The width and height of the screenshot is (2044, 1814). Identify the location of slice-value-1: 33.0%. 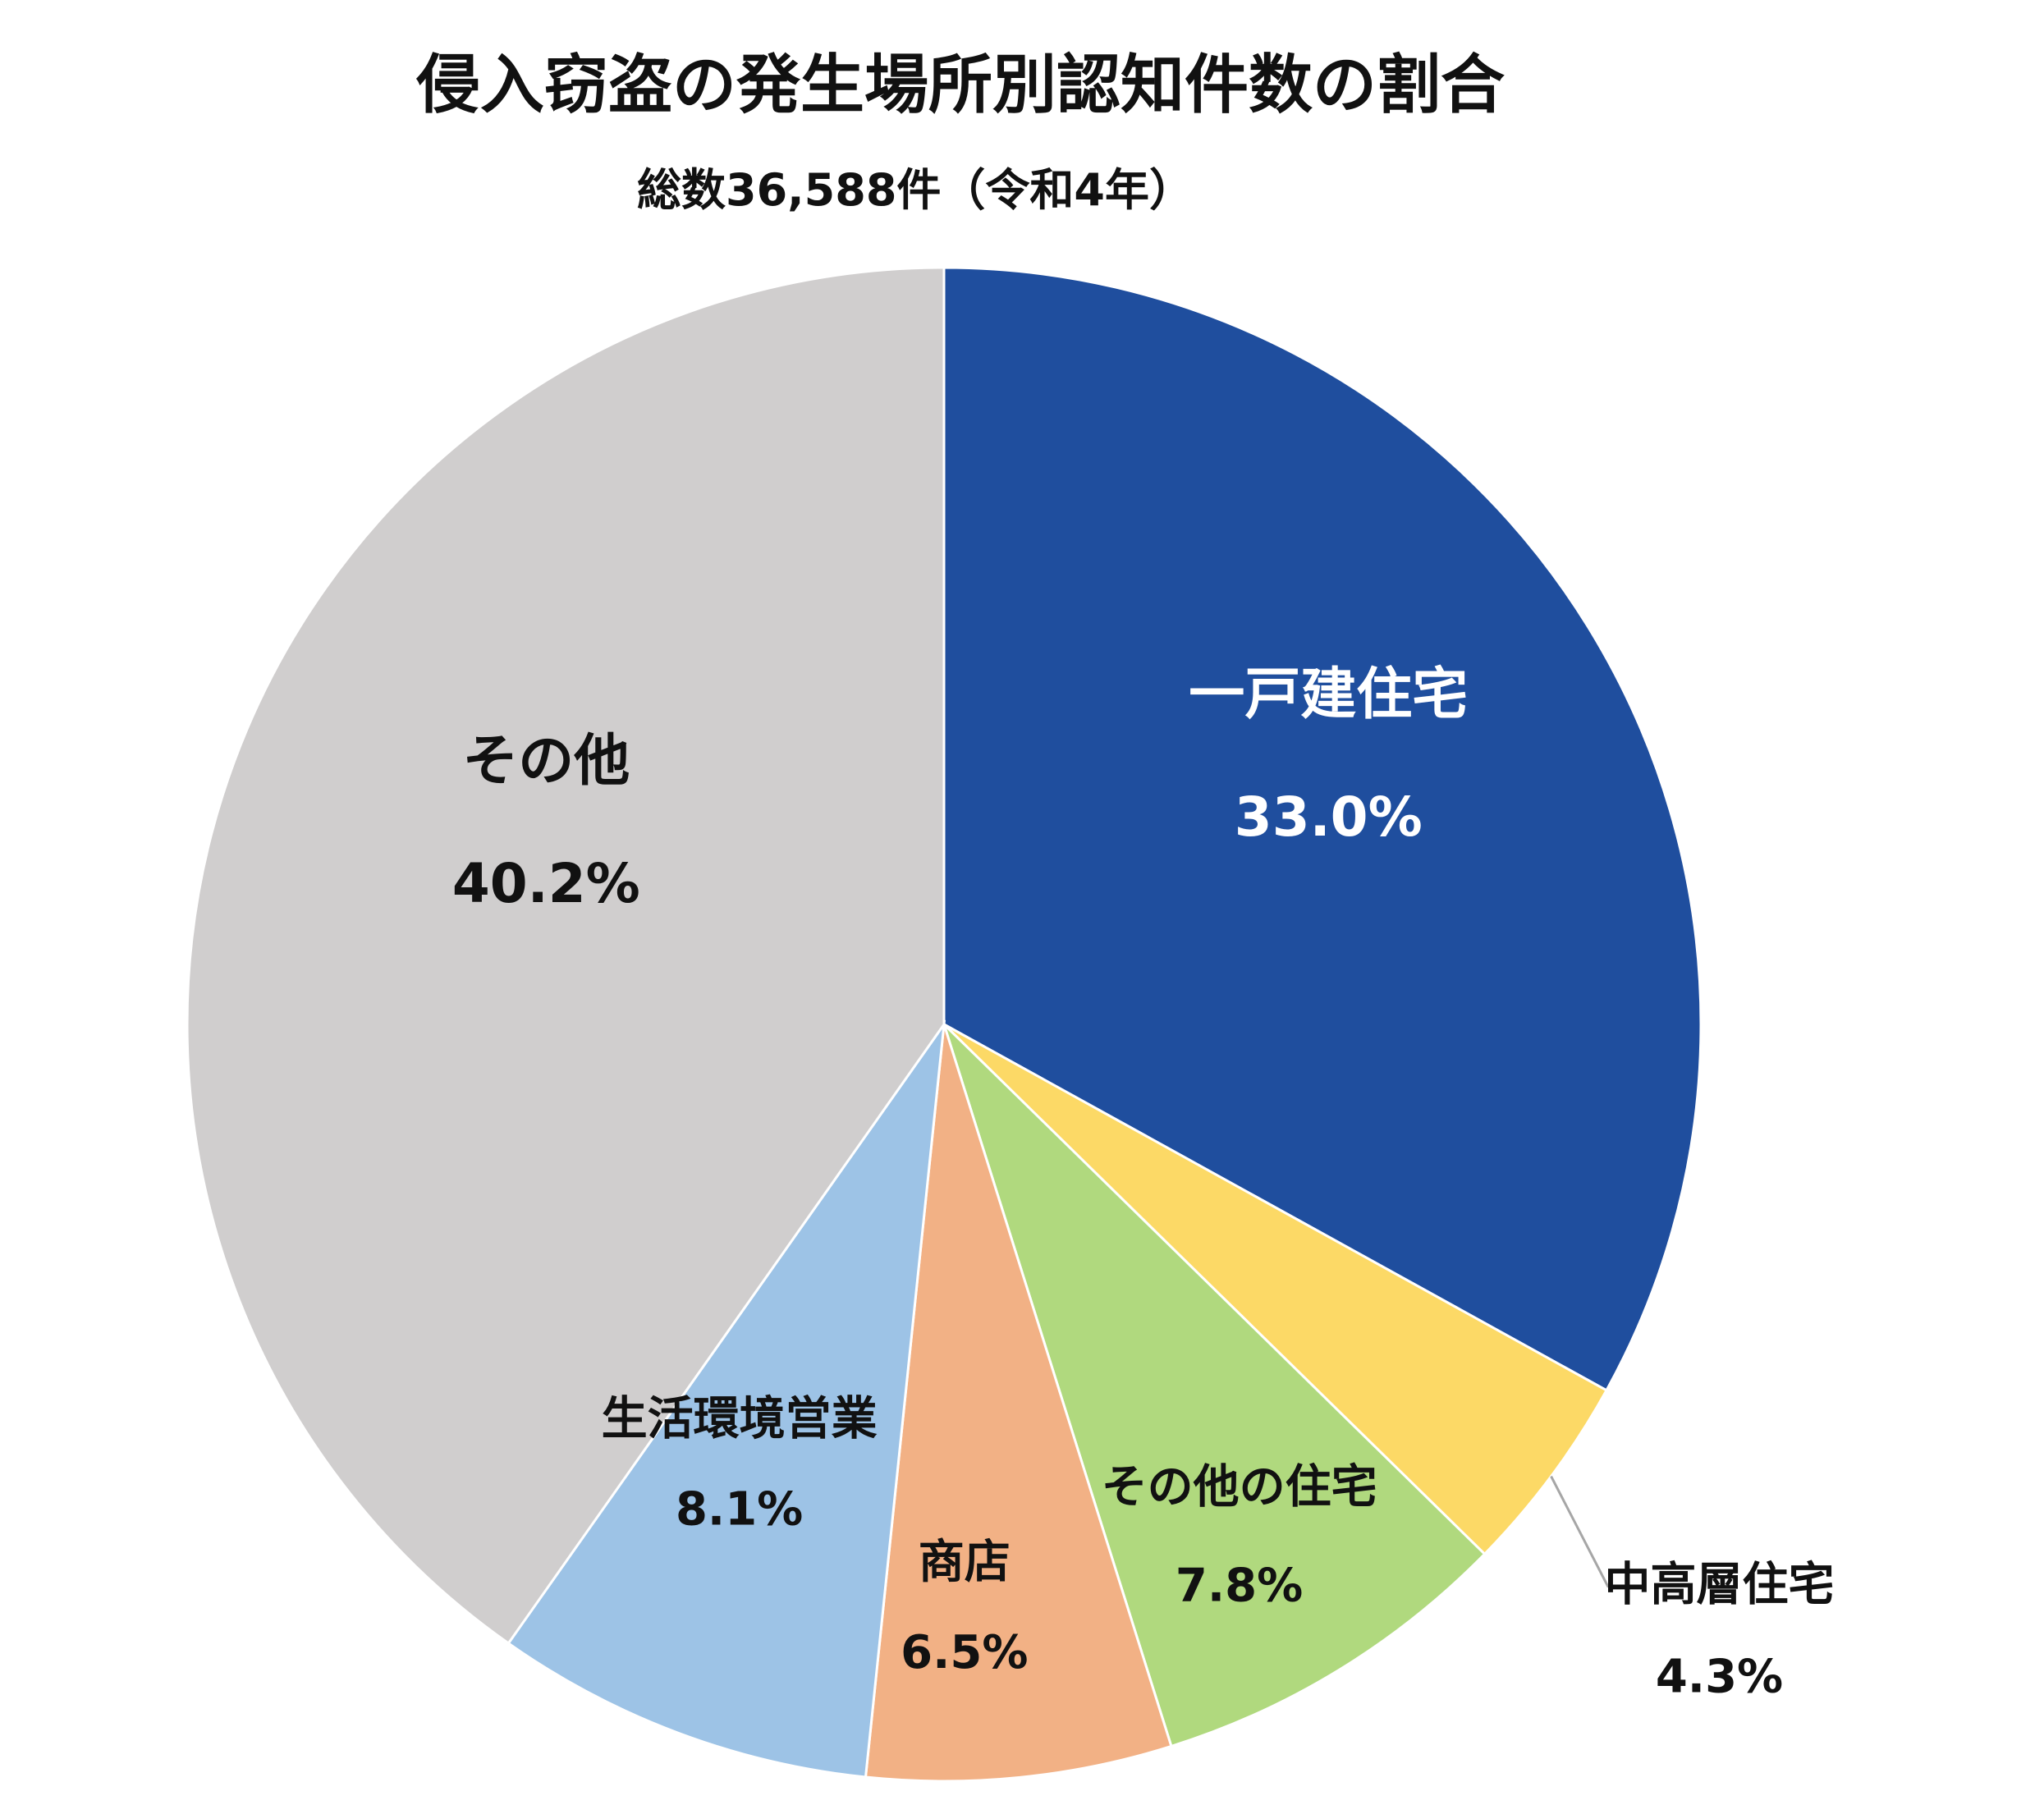
(1329, 817).